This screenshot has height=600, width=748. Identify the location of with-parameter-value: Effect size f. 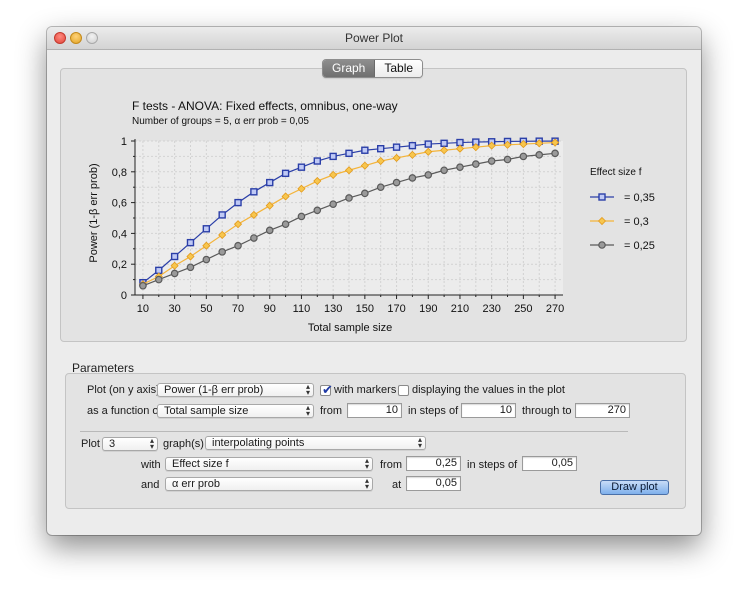
(200, 464).